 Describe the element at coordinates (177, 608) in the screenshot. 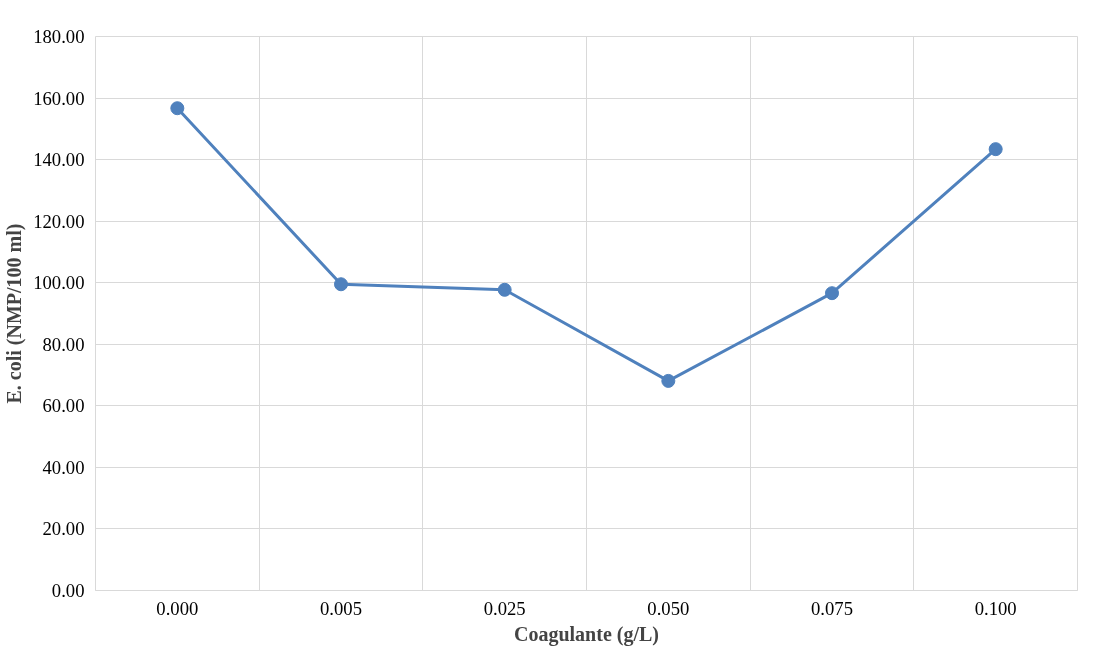

I see `x-tick-label: 0.000` at that location.